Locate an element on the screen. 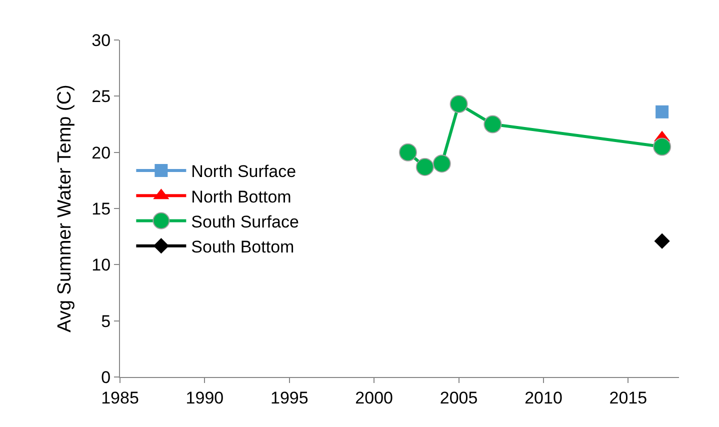 The image size is (719, 427). legend-label: South Surface is located at coordinates (245, 222).